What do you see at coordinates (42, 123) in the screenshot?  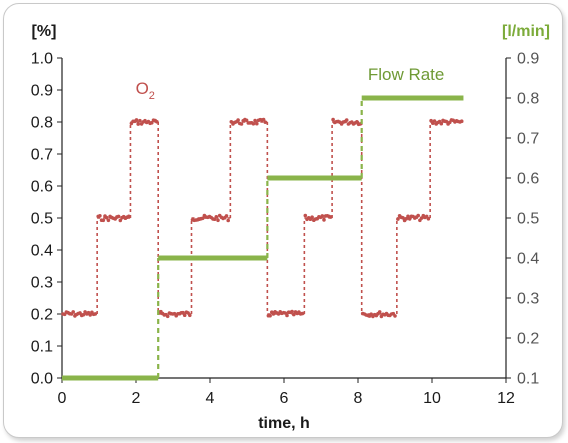 I see `y-left-tick-label: 0.8` at bounding box center [42, 123].